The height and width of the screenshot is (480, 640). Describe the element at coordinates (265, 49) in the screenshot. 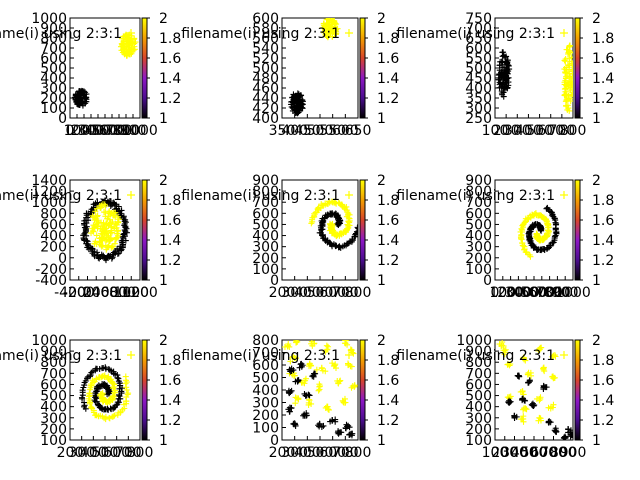

I see `y-tick-label: 540` at that location.